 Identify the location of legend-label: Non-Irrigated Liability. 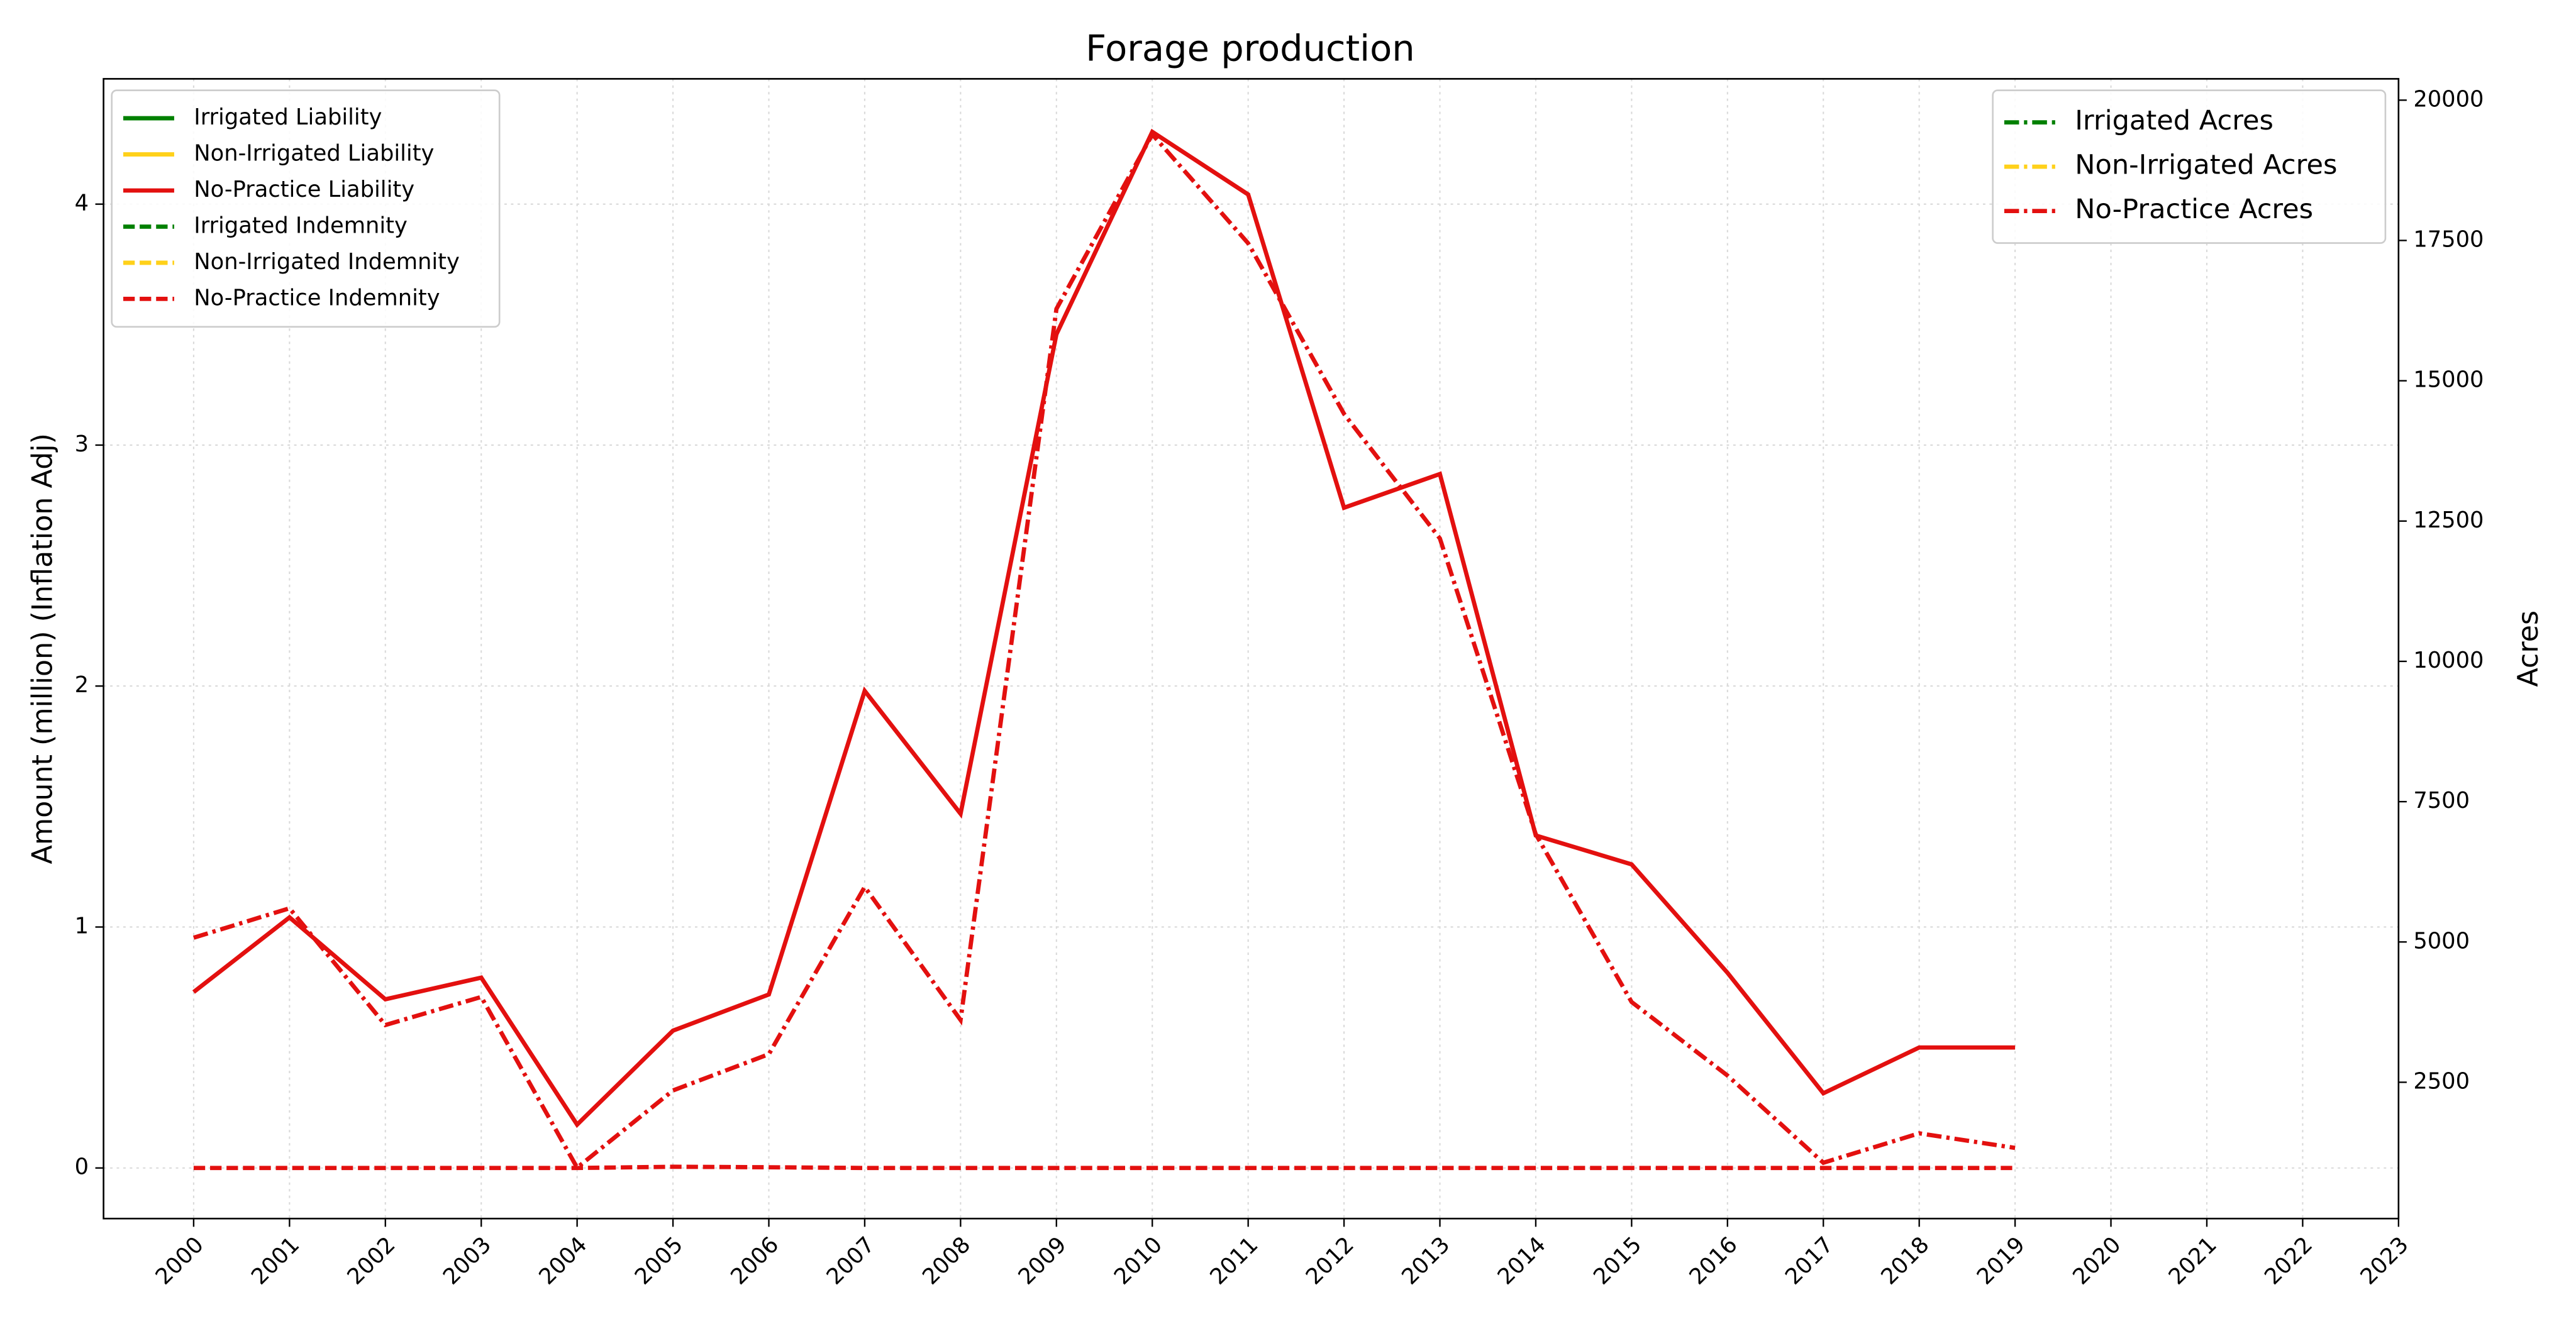
(314, 154).